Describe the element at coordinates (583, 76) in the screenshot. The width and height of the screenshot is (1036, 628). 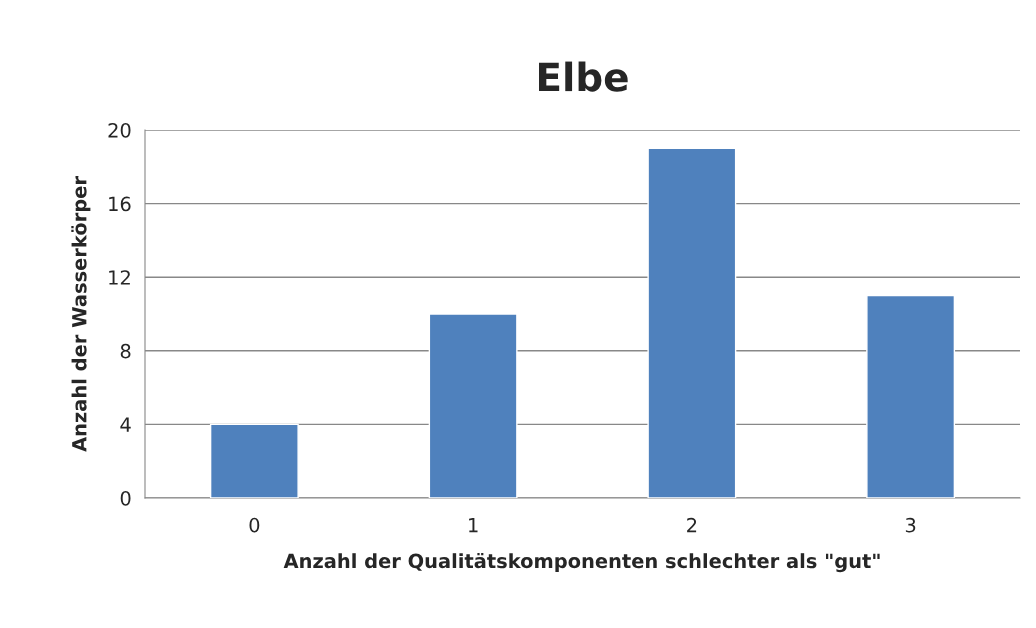
I see `chart-title: Elbe` at that location.